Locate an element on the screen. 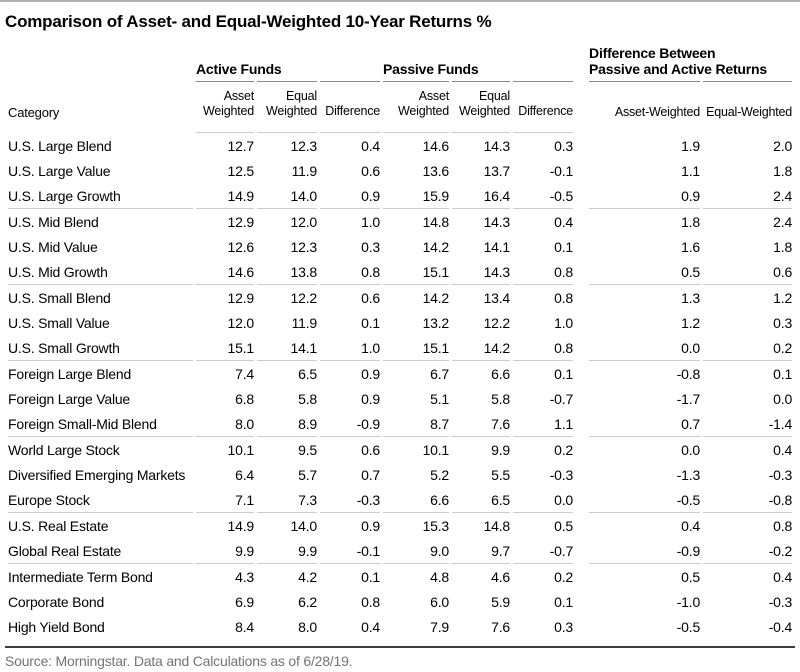 The image size is (800, 672). group-header-passive: Passive Funds is located at coordinates (431, 69).